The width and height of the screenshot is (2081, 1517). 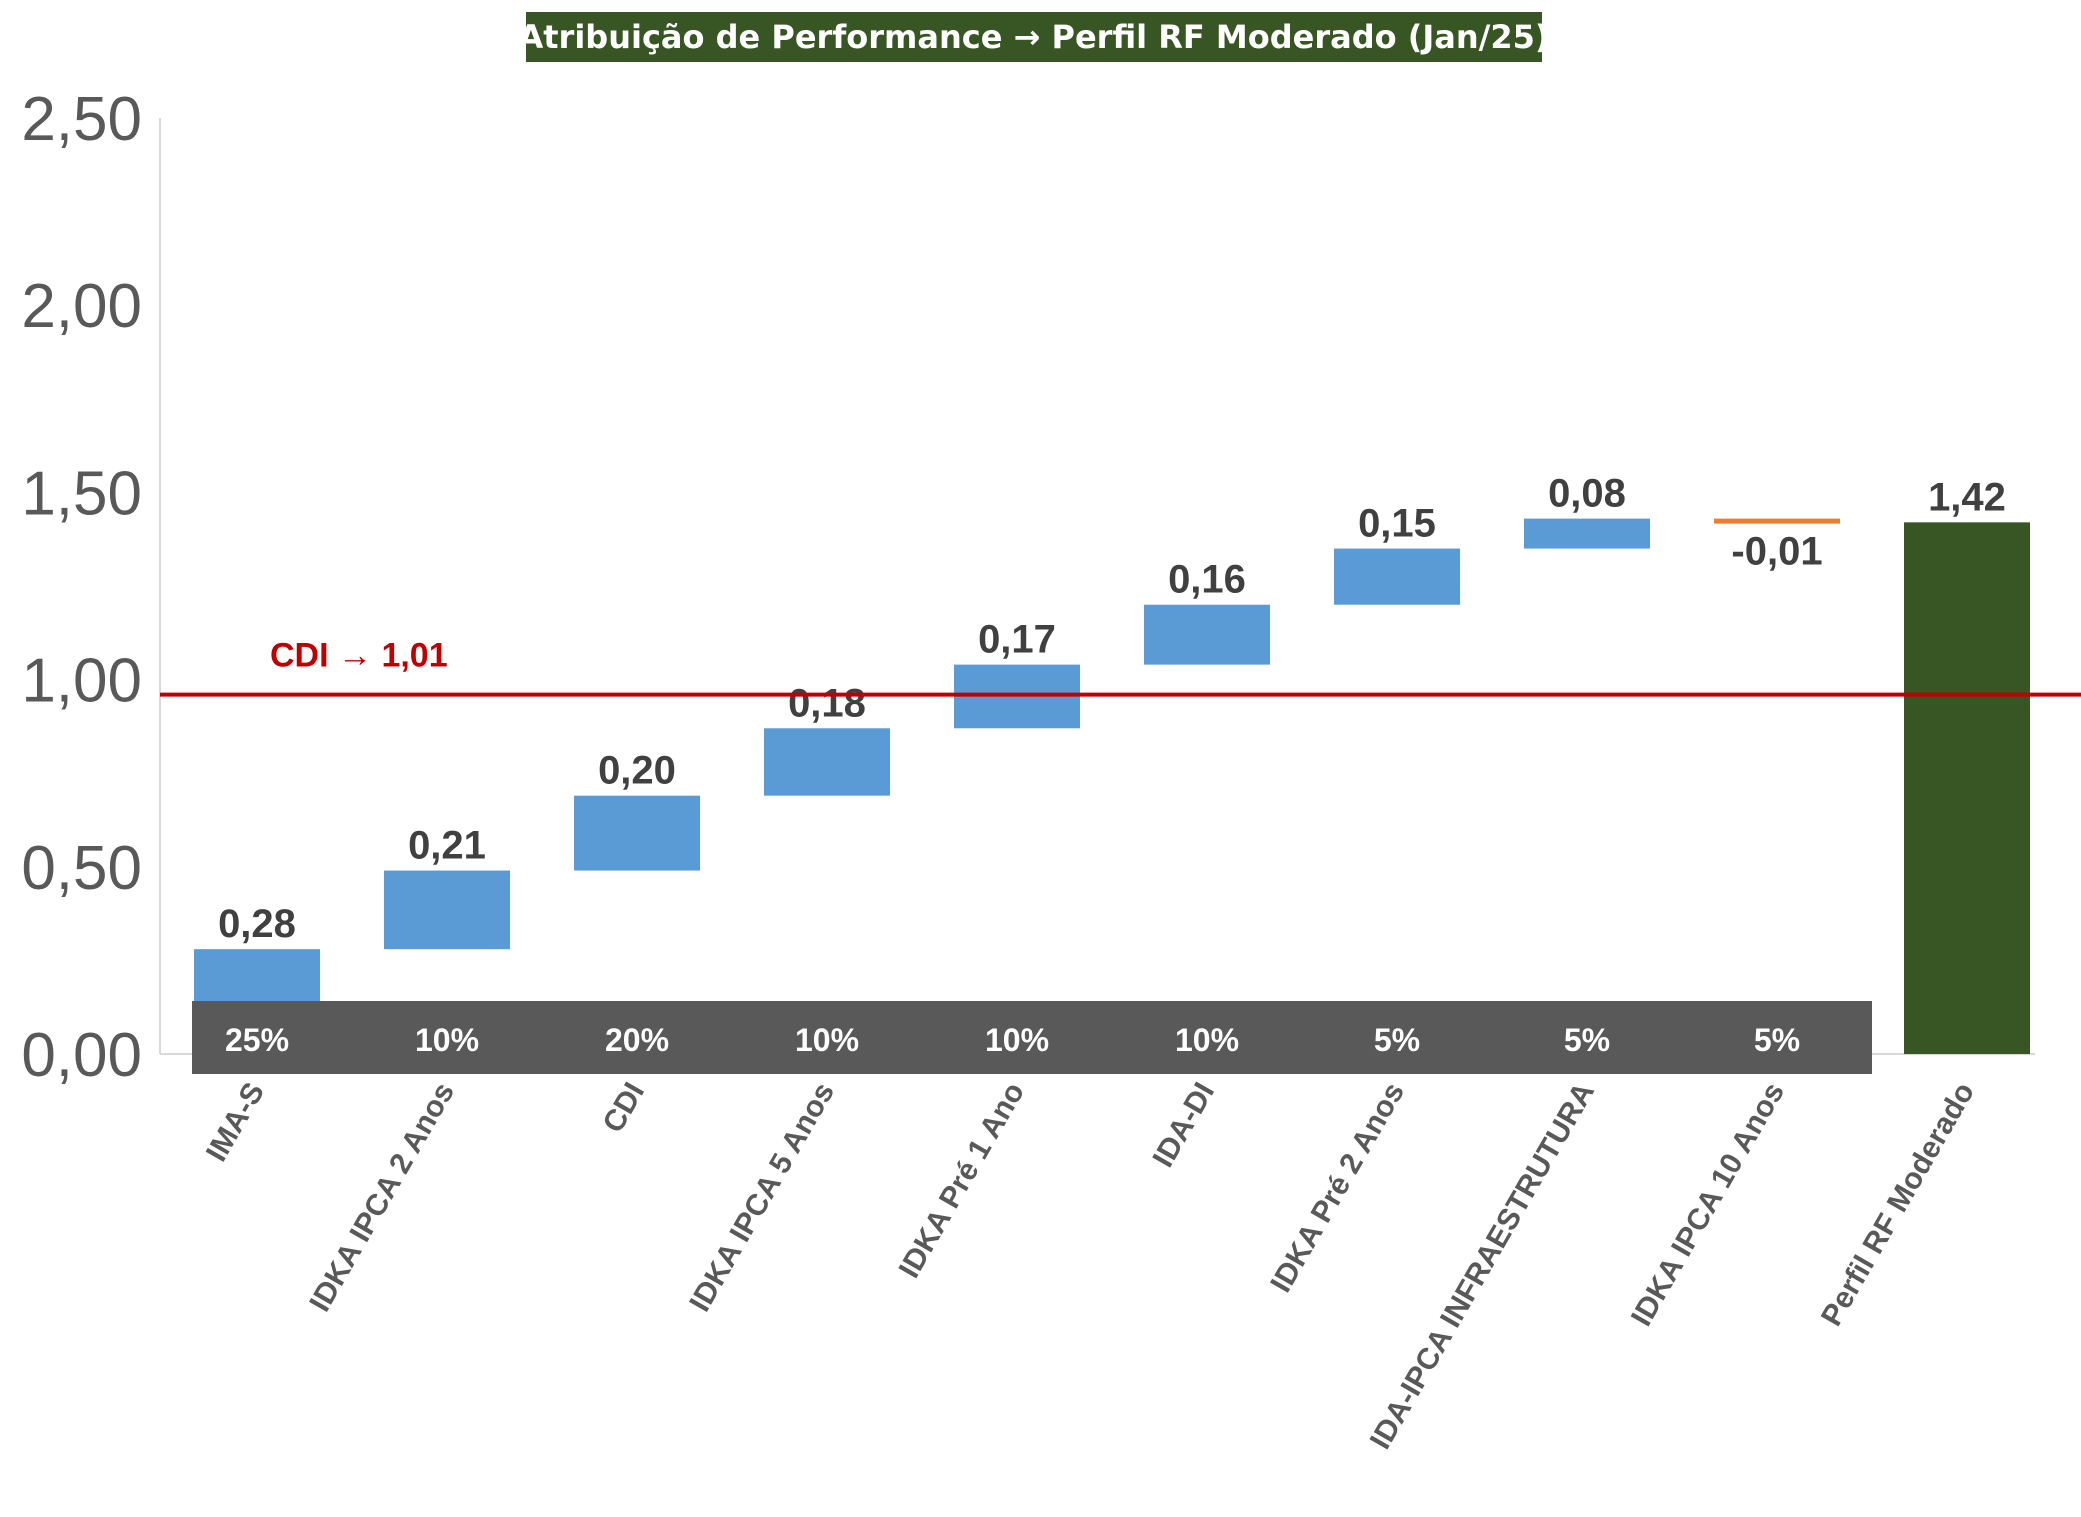 What do you see at coordinates (1777, 521) in the screenshot?
I see `decrease-bar` at bounding box center [1777, 521].